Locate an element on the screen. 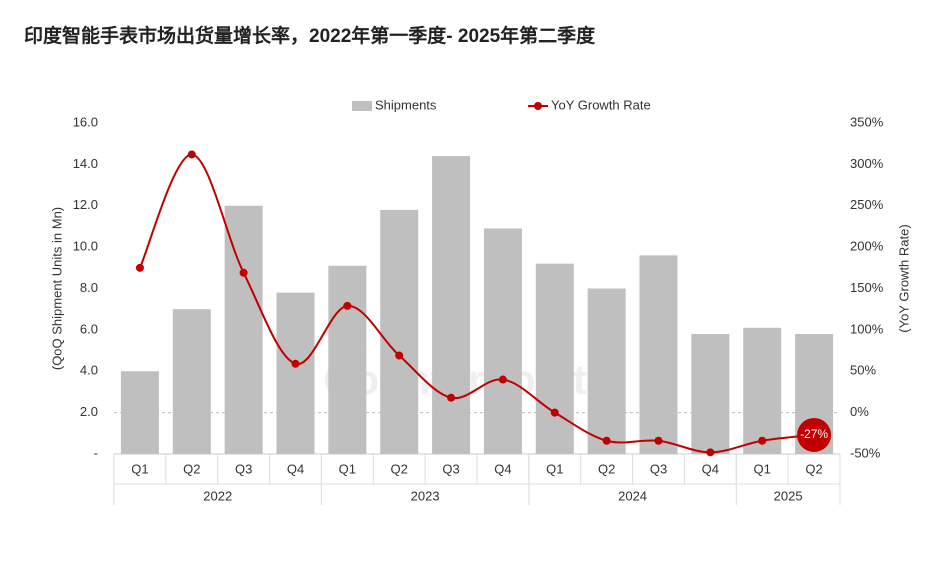  chart-title: 印度智能手表市场出货量增长率，2022年第一季度- 2025年第二季度 is located at coordinates (310, 35).